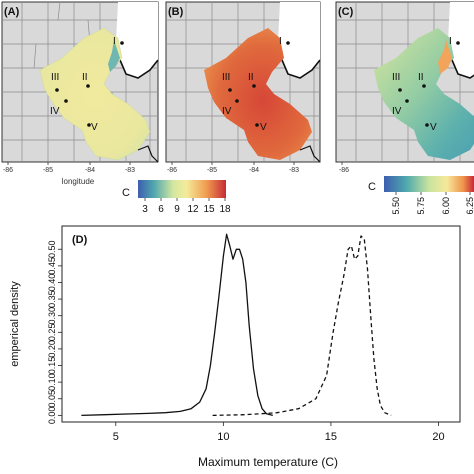 The height and width of the screenshot is (474, 474). Describe the element at coordinates (193, 209) in the screenshot. I see `legend-tick-label: 12` at that location.